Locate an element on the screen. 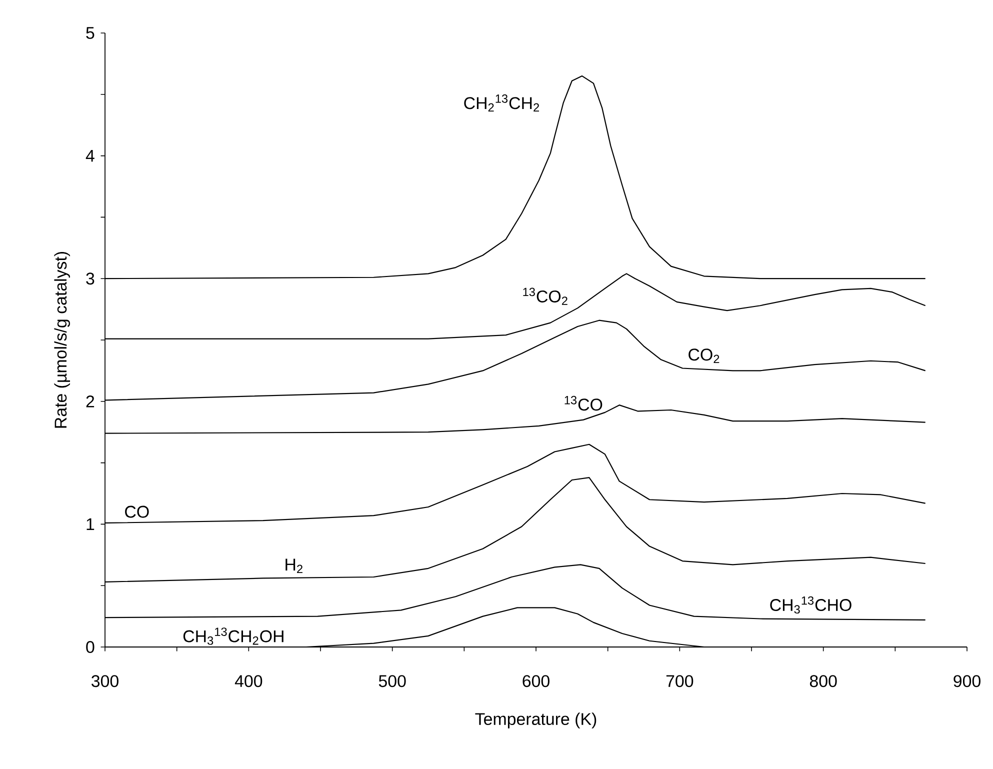  x-tick-label: 600 is located at coordinates (536, 681).